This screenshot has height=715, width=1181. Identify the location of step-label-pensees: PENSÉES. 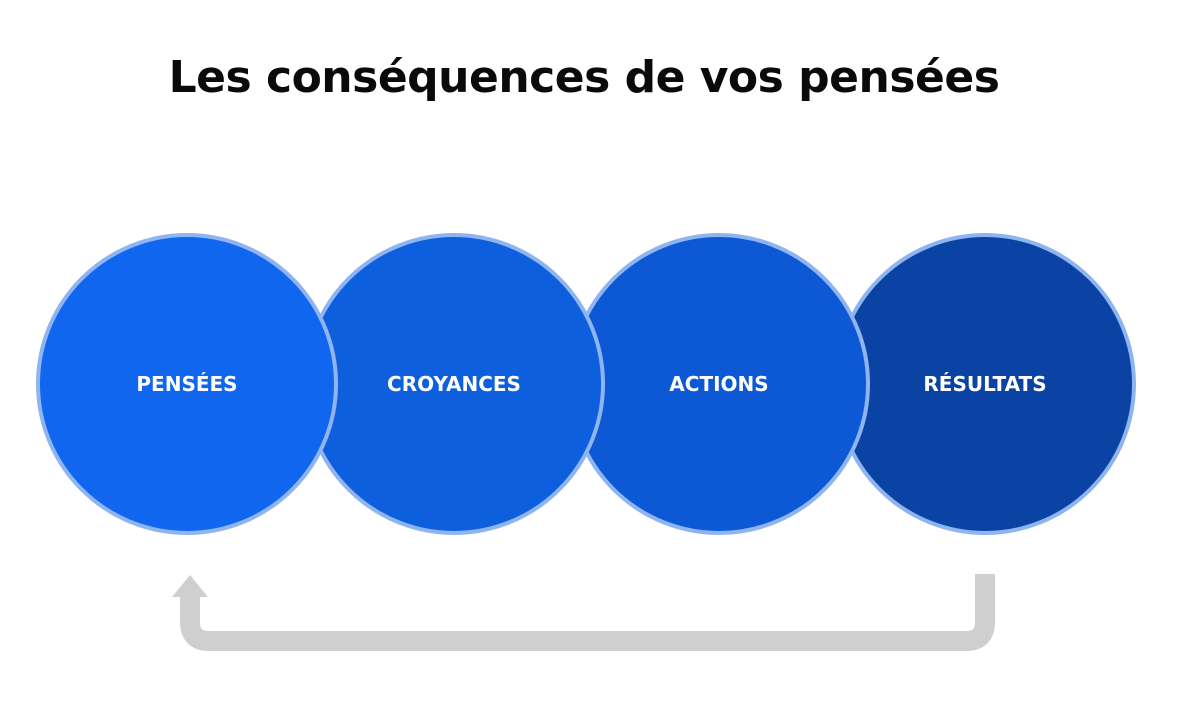
(186, 384).